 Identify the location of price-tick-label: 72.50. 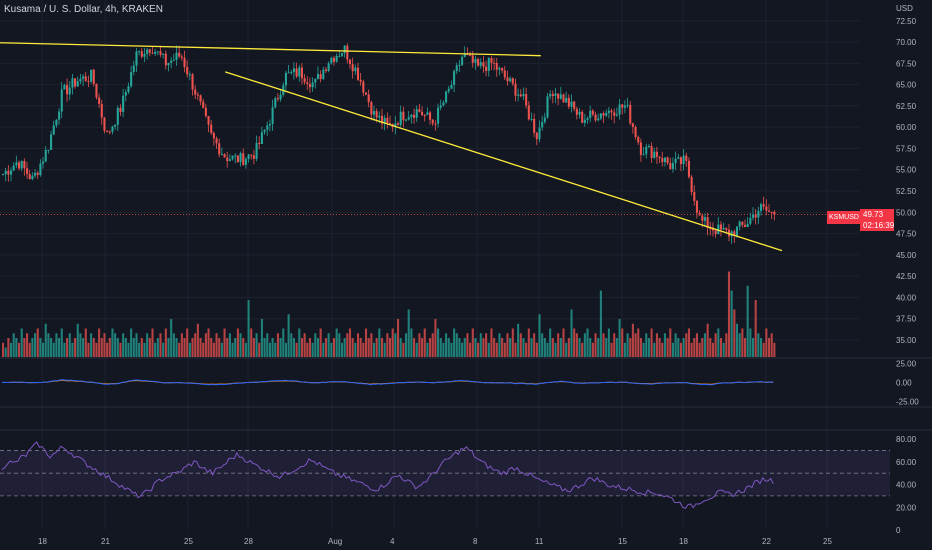
(906, 21).